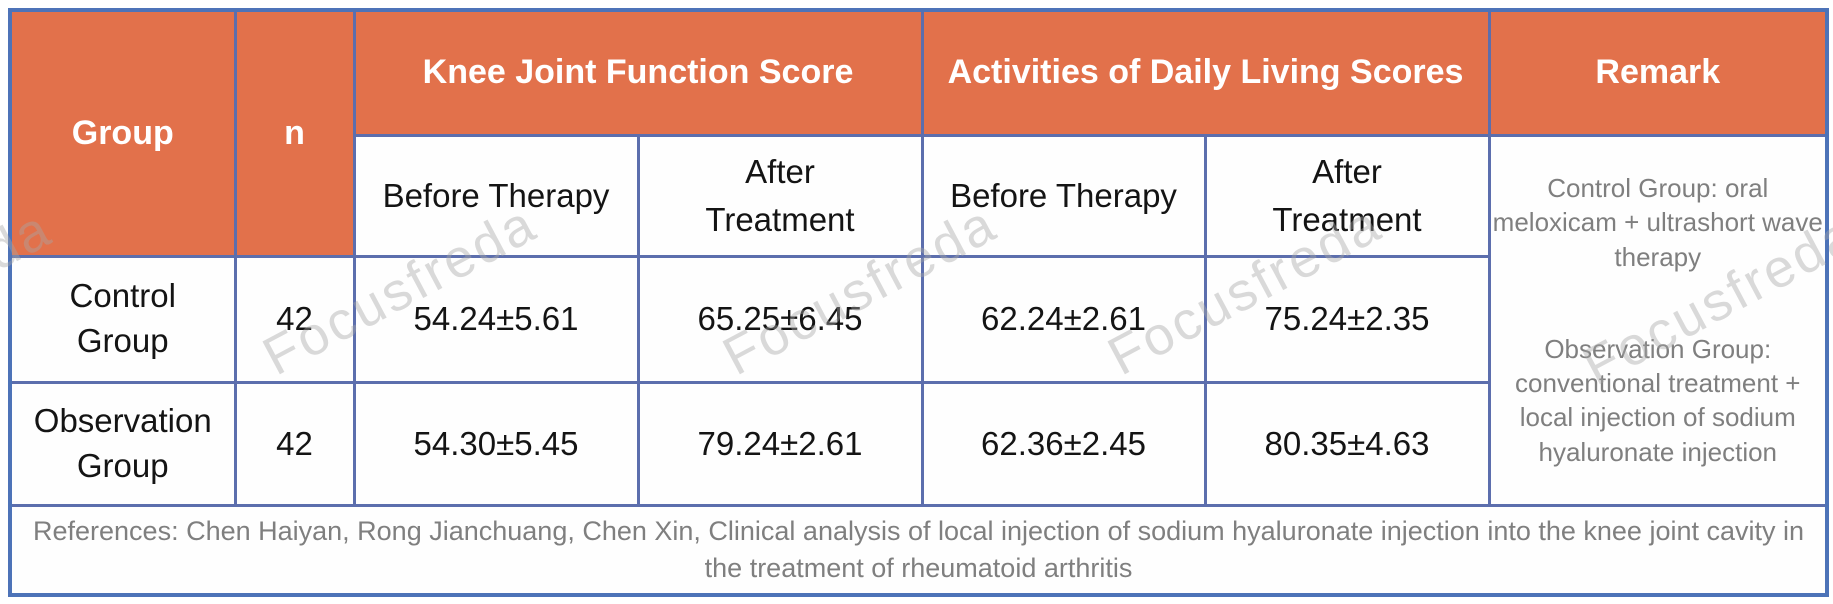  I want to click on subheader-adl-after: After Treatment, so click(1347, 195).